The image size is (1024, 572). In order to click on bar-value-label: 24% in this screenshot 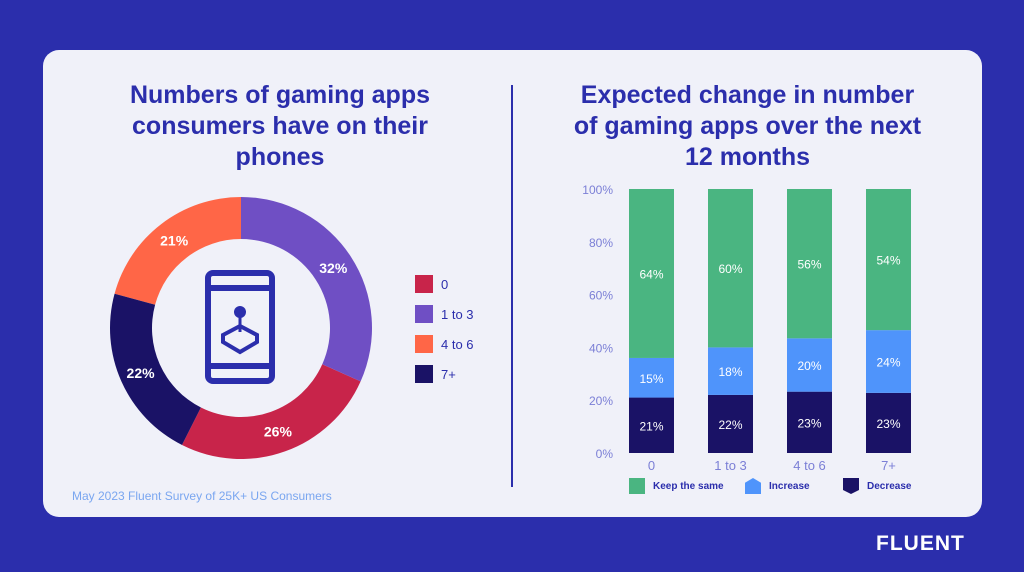, I will do `click(888, 363)`.